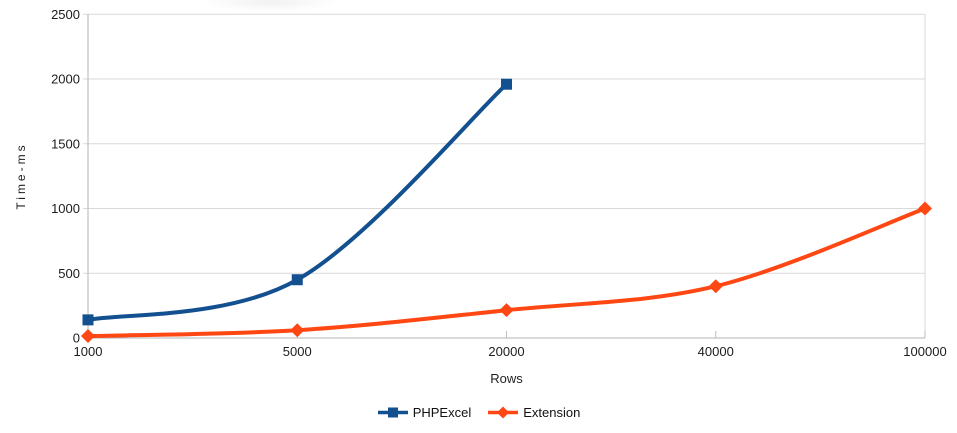  I want to click on phpexcel-series-marker-icon, so click(392, 412).